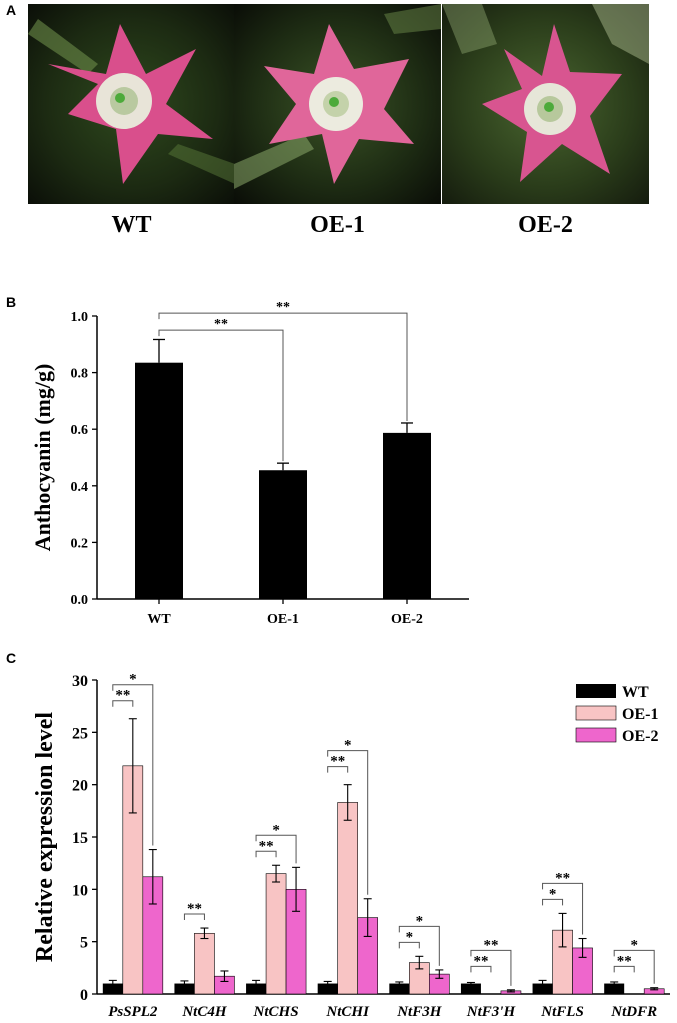 The width and height of the screenshot is (677, 1023). Describe the element at coordinates (347, 1012) in the screenshot. I see `x-tick-label: NtCHI` at that location.